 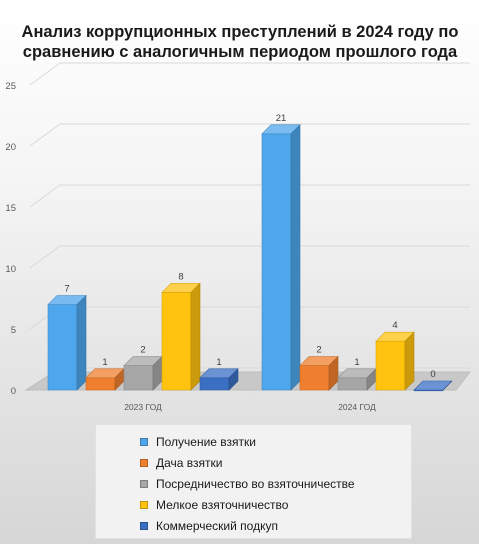 I want to click on data-label: 4, so click(x=394, y=325).